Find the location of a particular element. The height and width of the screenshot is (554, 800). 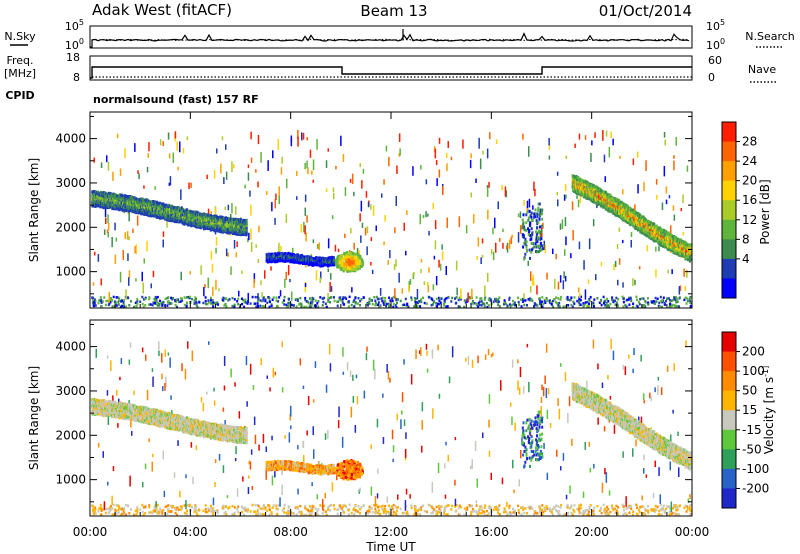

cpid-text: normalsound (fast) 157 RF is located at coordinates (176, 99).